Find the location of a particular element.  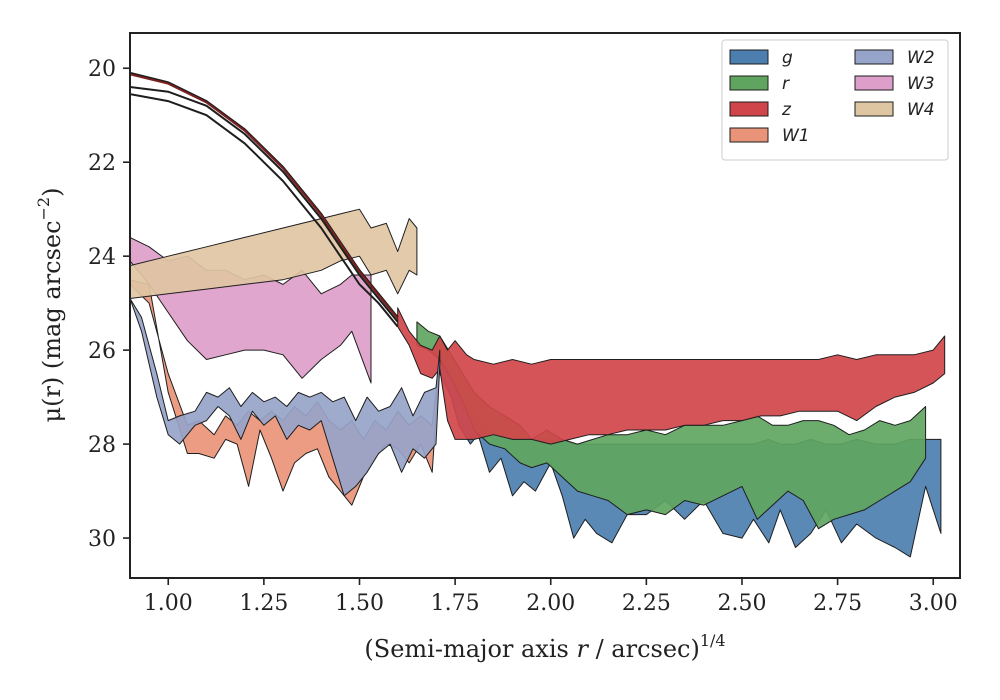

x-axis-label-superscript: 1/4 is located at coordinates (713, 640).